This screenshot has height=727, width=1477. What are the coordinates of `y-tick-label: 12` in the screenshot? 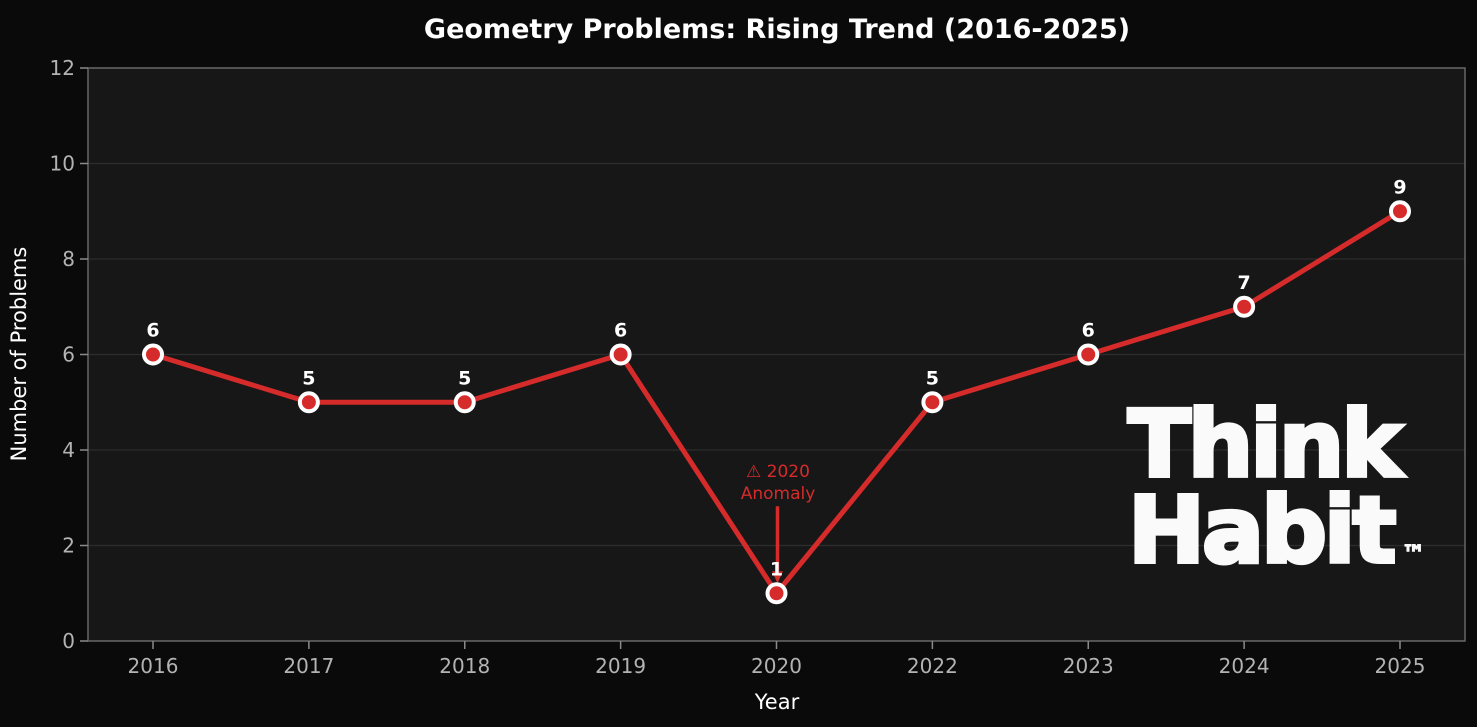 It's located at (62, 68).